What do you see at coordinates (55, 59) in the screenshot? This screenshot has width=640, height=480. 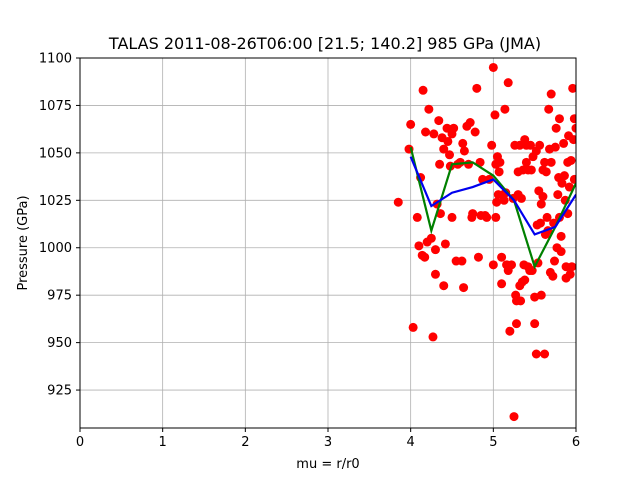 I see `y-tick-label: 1100` at bounding box center [55, 59].